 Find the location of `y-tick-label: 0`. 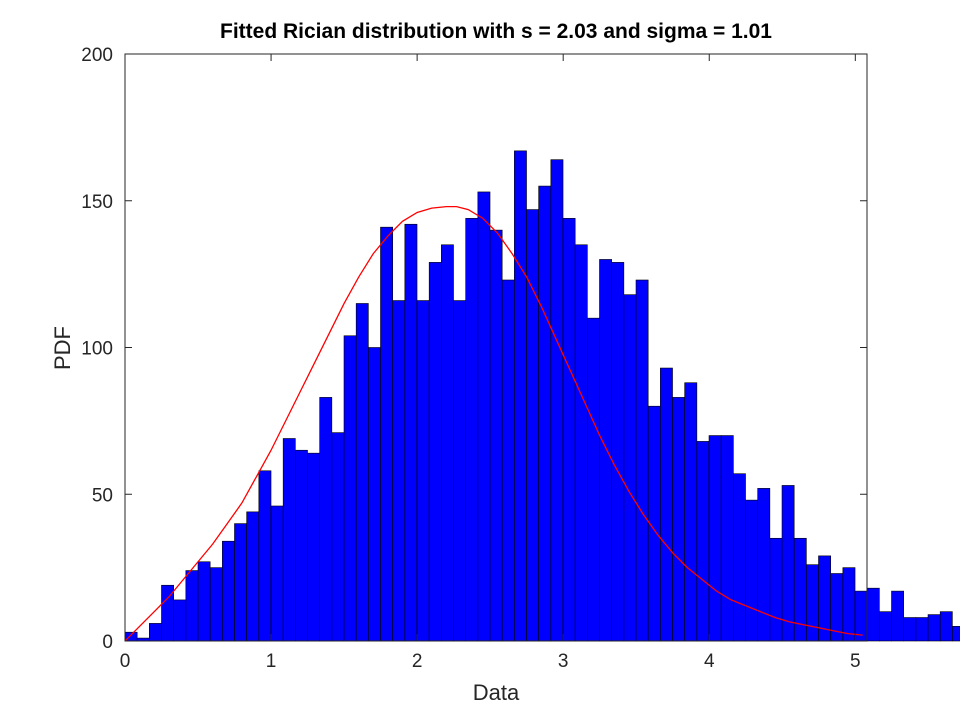

y-tick-label: 0 is located at coordinates (107, 642).